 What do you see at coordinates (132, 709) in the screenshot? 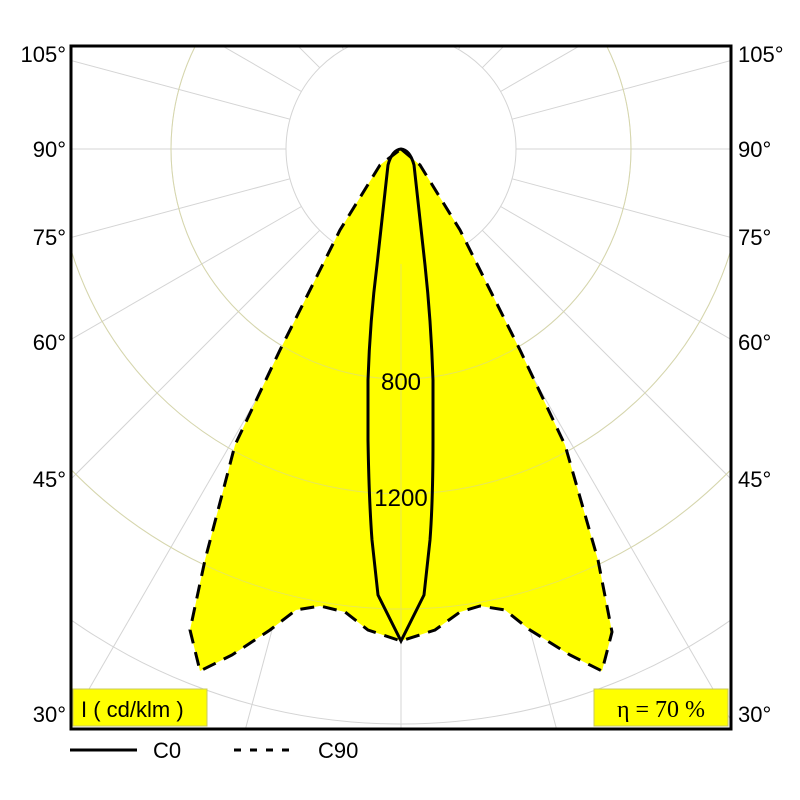
I see `unit-label: I ( cd/klm )` at bounding box center [132, 709].